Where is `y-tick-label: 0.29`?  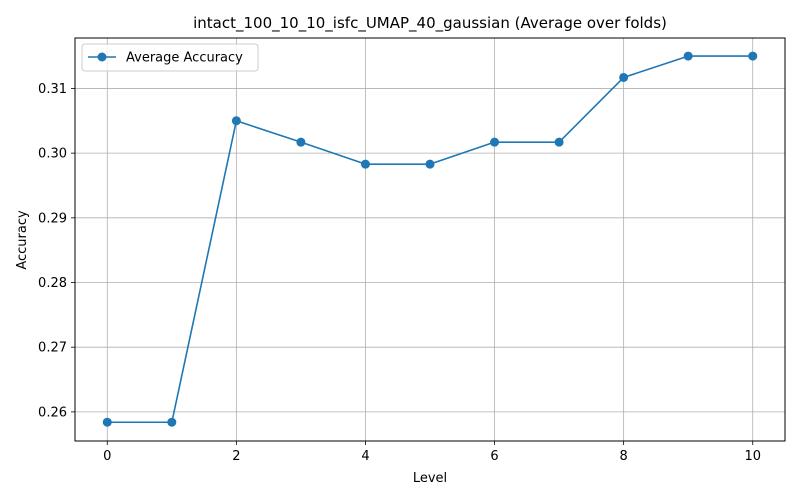
y-tick-label: 0.29 is located at coordinates (52, 218).